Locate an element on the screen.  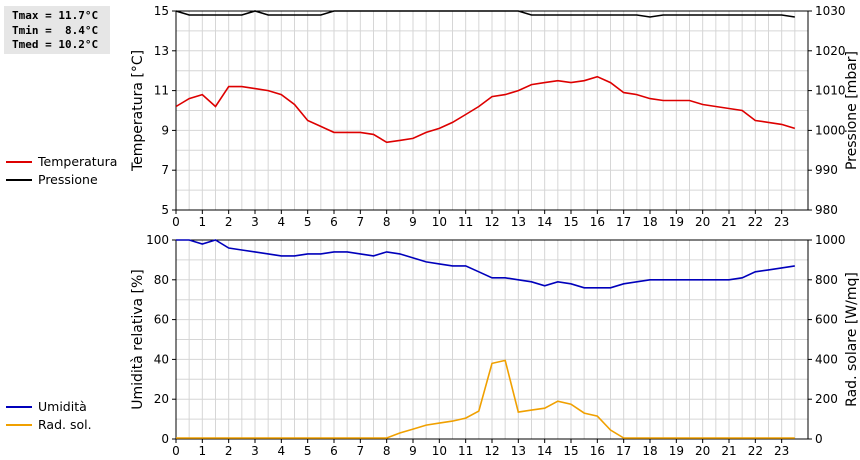
y-tick-label: 40 is located at coordinates (161, 359).